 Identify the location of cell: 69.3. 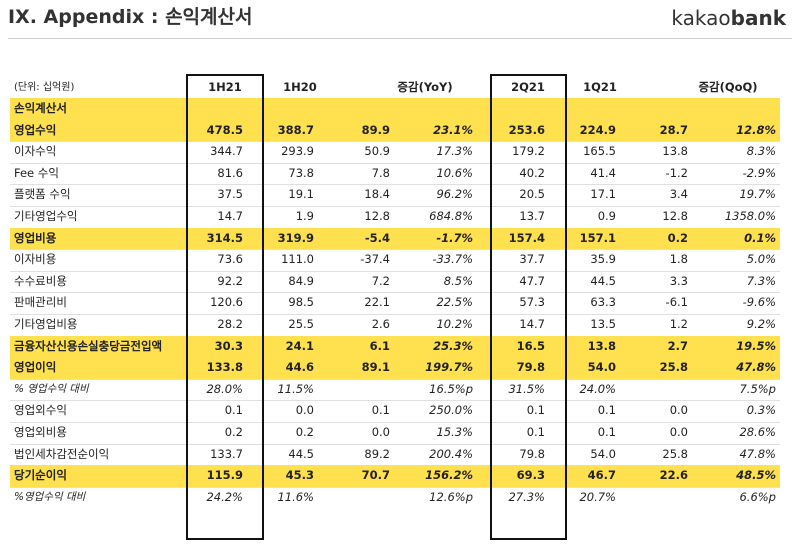
(530, 475).